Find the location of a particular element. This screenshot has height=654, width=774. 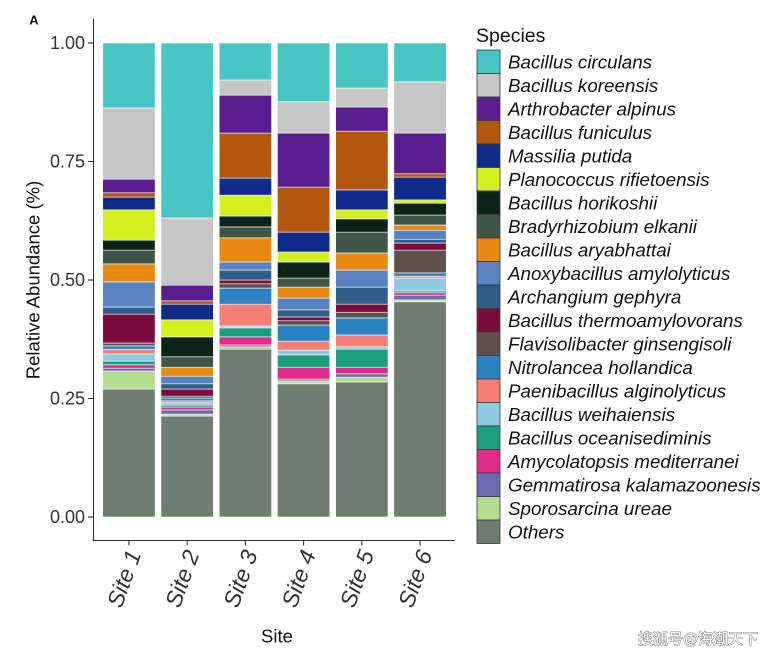

legend-item-arthrobacter-alpinus: Arthrobacter alpinus is located at coordinates (576, 108).